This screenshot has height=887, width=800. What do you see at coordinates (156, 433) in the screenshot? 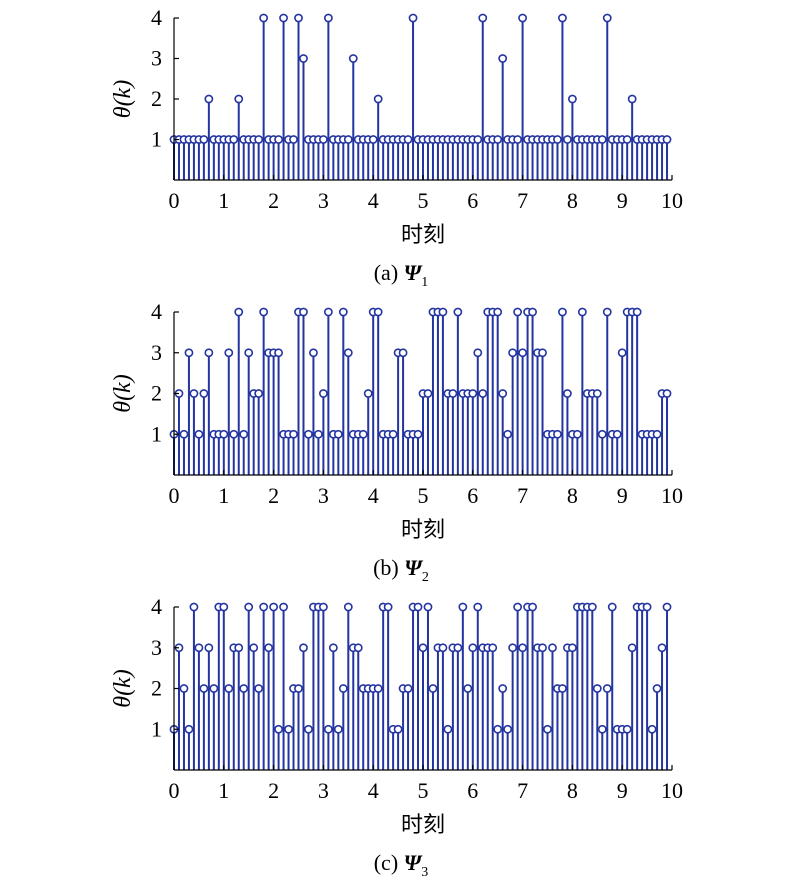
I see `y-tick-label: 1` at bounding box center [156, 433].